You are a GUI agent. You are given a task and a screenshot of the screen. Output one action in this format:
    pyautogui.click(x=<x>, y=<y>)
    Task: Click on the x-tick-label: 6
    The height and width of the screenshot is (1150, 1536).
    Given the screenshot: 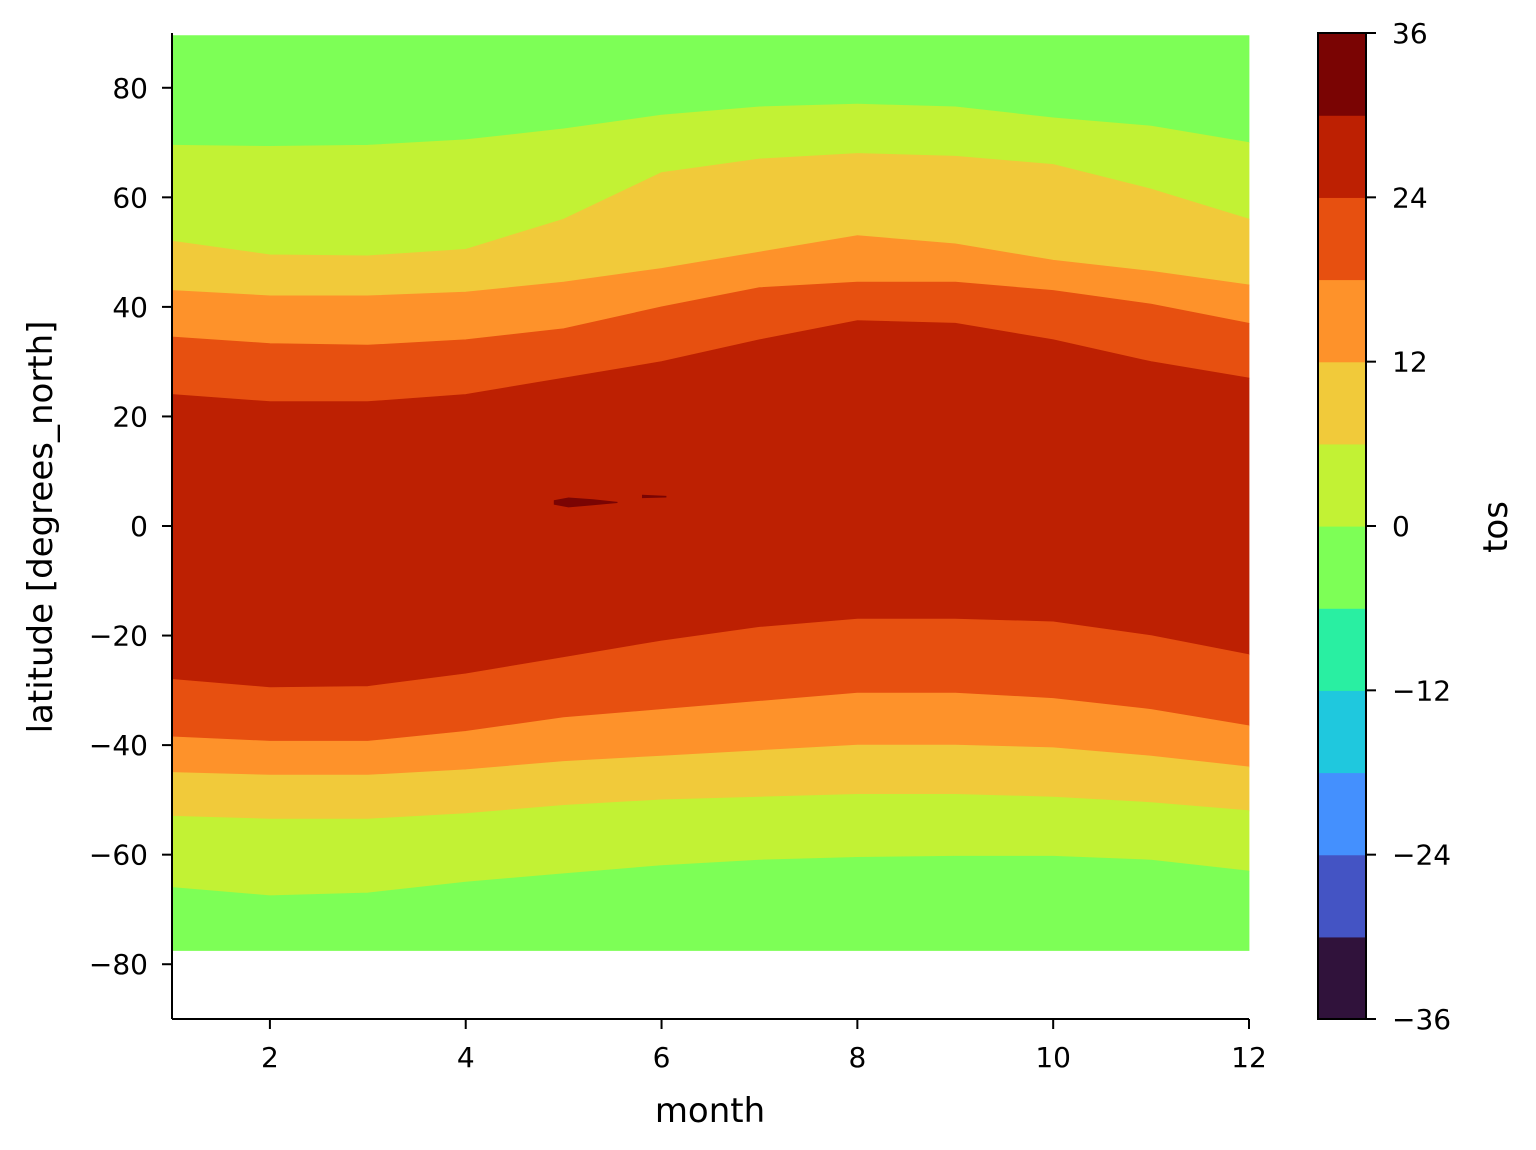 What is the action you would take?
    pyautogui.click(x=662, y=1057)
    